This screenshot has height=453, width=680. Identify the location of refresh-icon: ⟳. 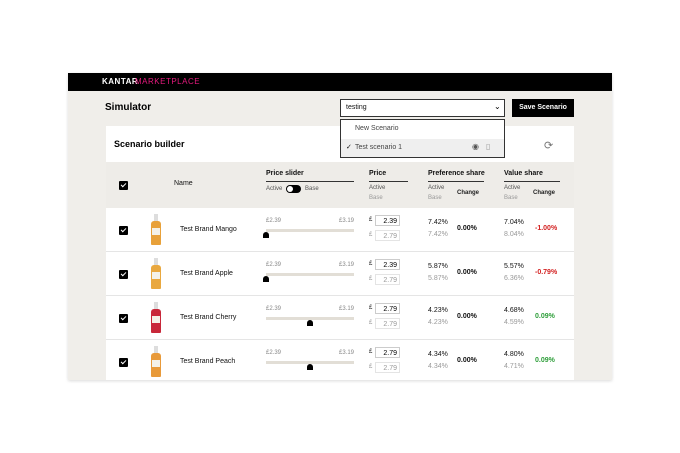
(549, 146).